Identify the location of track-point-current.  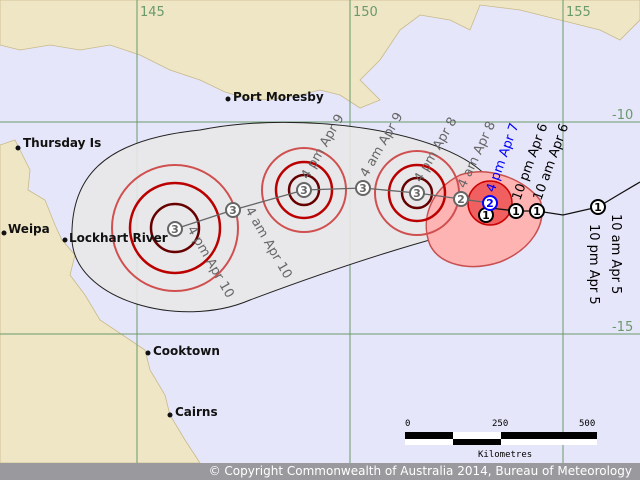
(490, 203).